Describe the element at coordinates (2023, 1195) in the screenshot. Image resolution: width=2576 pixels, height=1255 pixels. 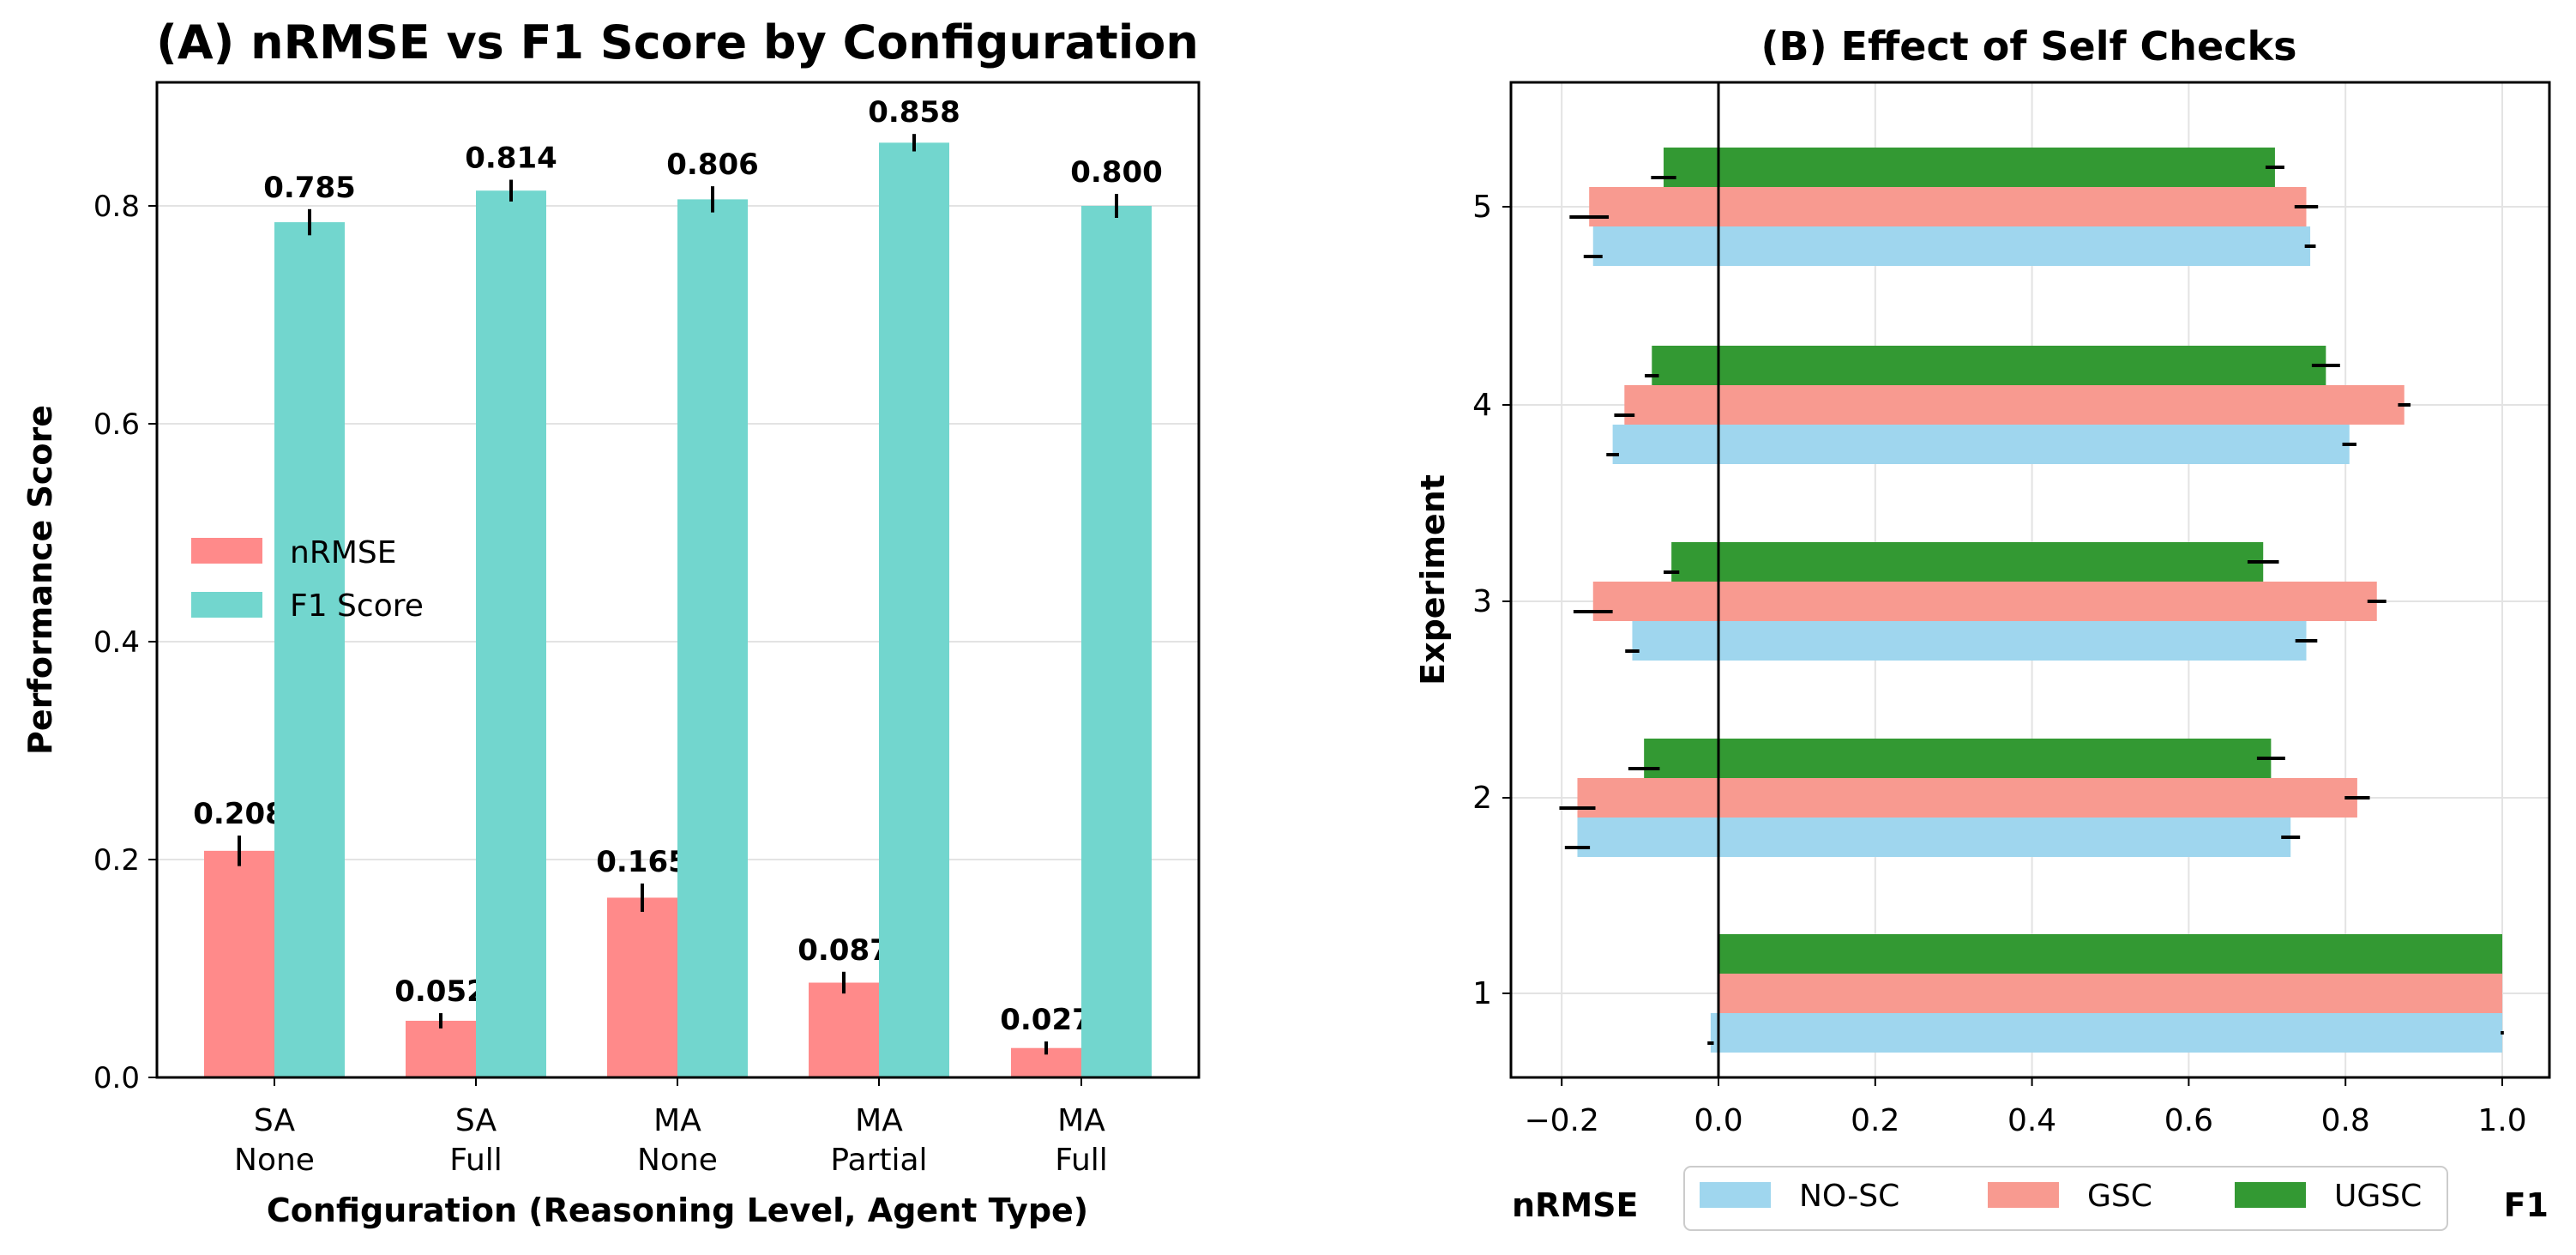
I see `legend-swatch-gsc` at that location.